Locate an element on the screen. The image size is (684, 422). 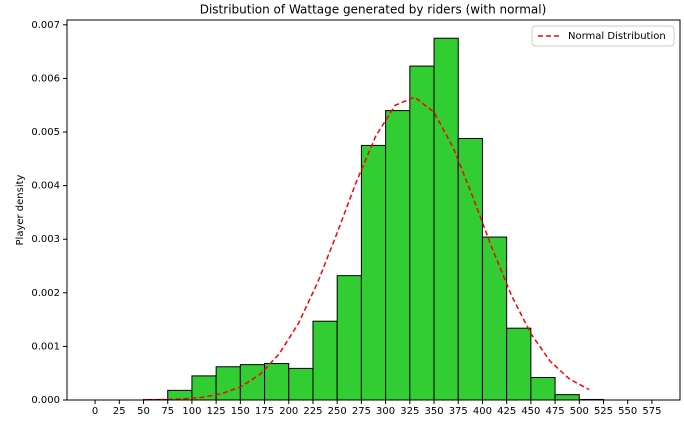
x-tick-label: 50 is located at coordinates (143, 411).